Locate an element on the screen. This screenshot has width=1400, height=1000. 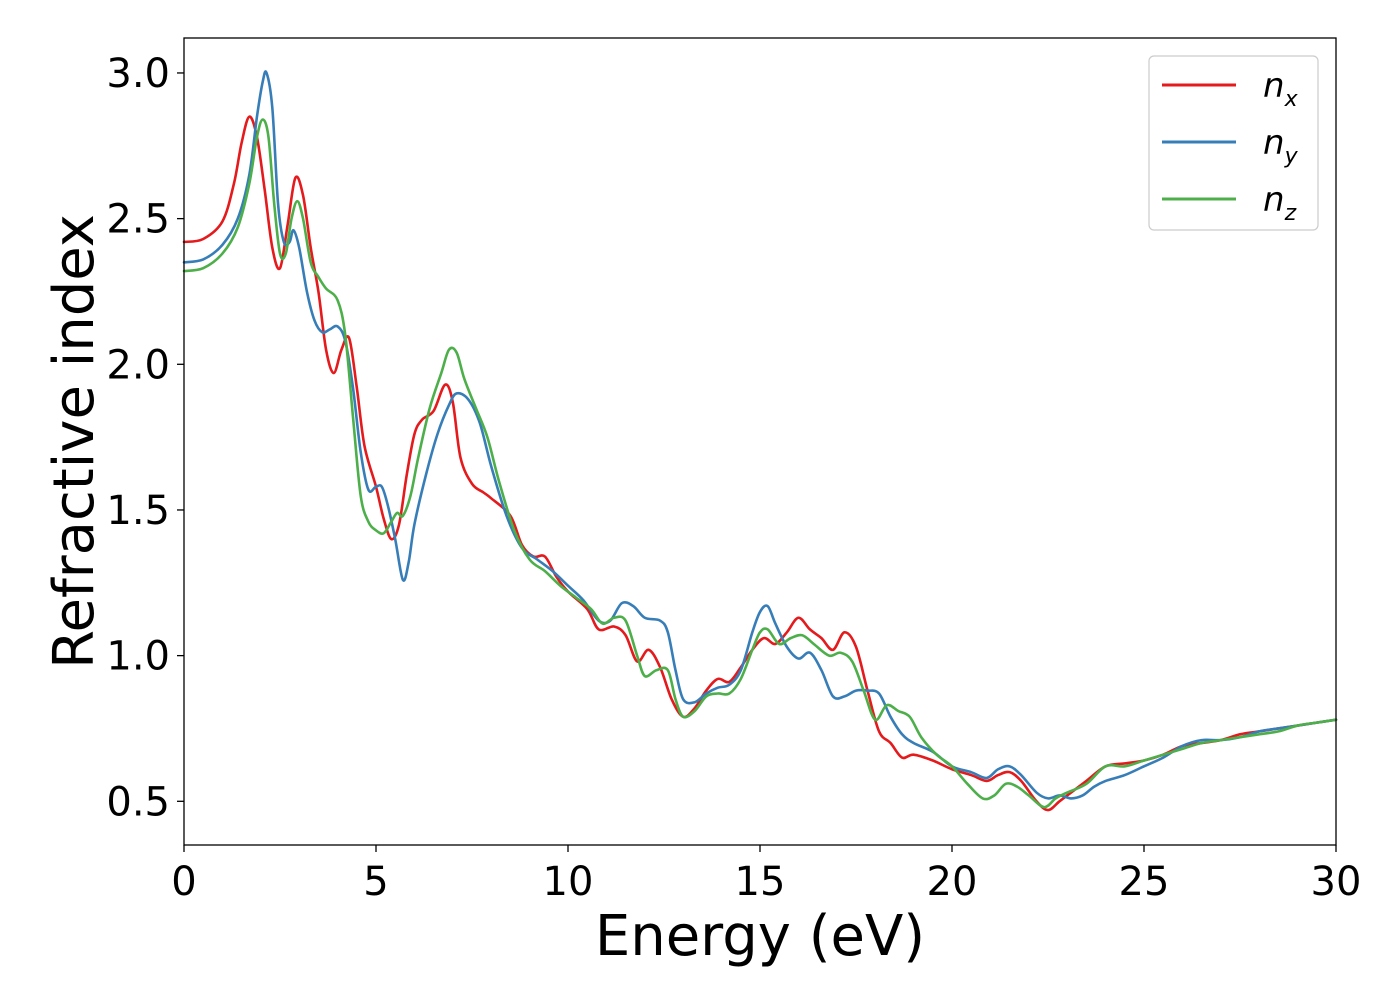
legend-label-ny: ny is located at coordinates (1281, 146).